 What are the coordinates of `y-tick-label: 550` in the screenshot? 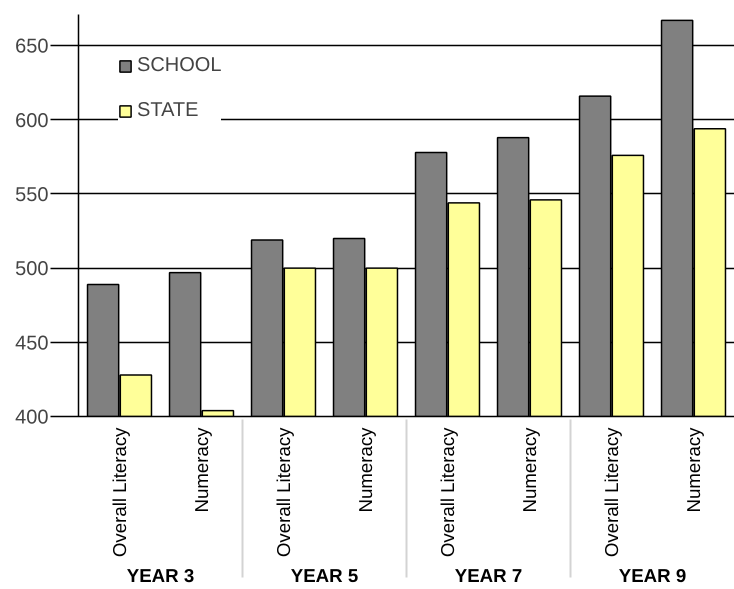 It's located at (32, 195).